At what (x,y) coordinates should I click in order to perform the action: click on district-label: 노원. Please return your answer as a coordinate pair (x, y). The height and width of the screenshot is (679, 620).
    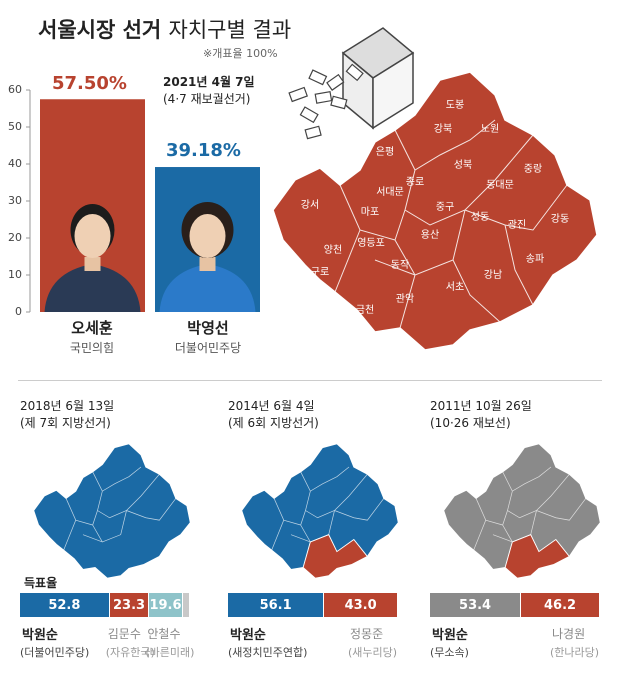
    Looking at the image, I should click on (490, 129).